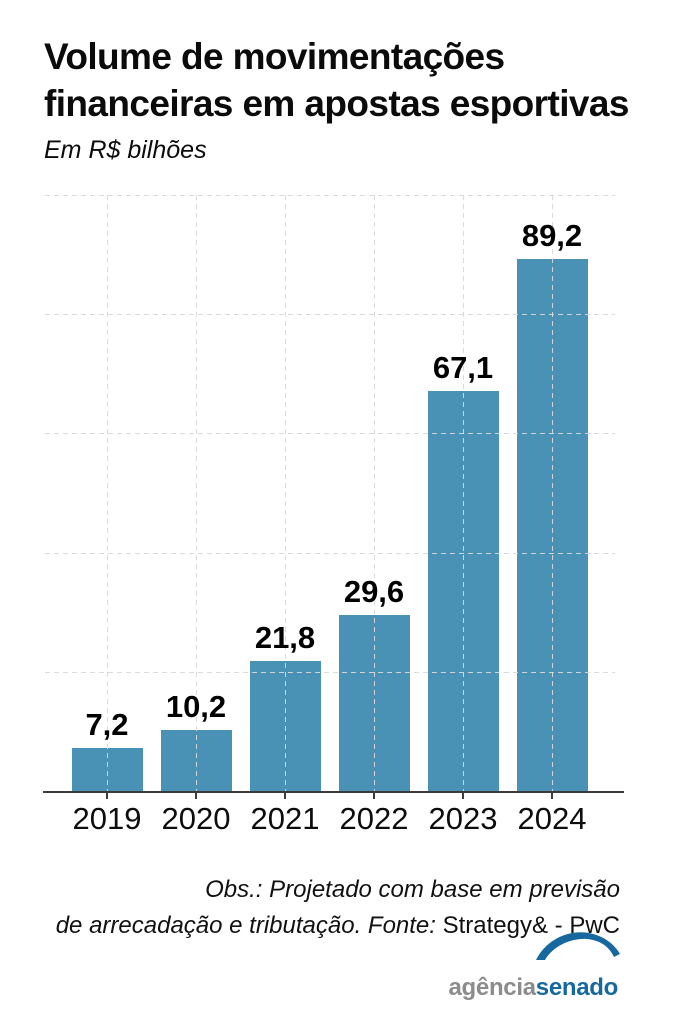 The height and width of the screenshot is (1034, 689). Describe the element at coordinates (125, 150) in the screenshot. I see `chart-subtitle: Em R$ bilhões` at that location.